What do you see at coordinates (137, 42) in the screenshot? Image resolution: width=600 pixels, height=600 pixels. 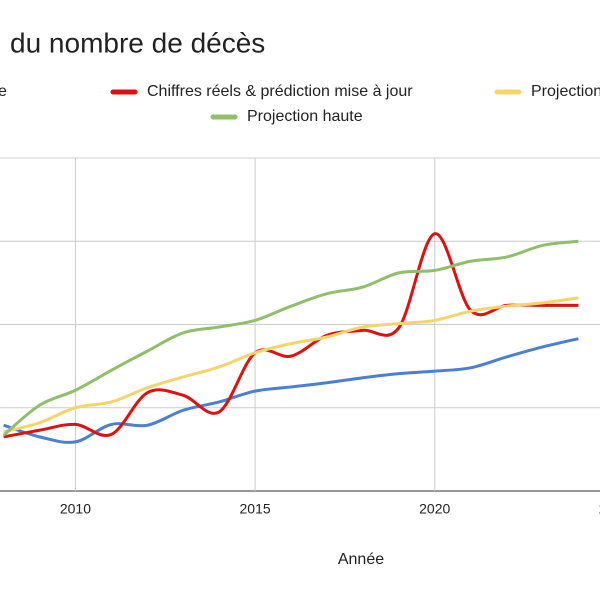 I see `chart-title: du nombre de décès` at bounding box center [137, 42].